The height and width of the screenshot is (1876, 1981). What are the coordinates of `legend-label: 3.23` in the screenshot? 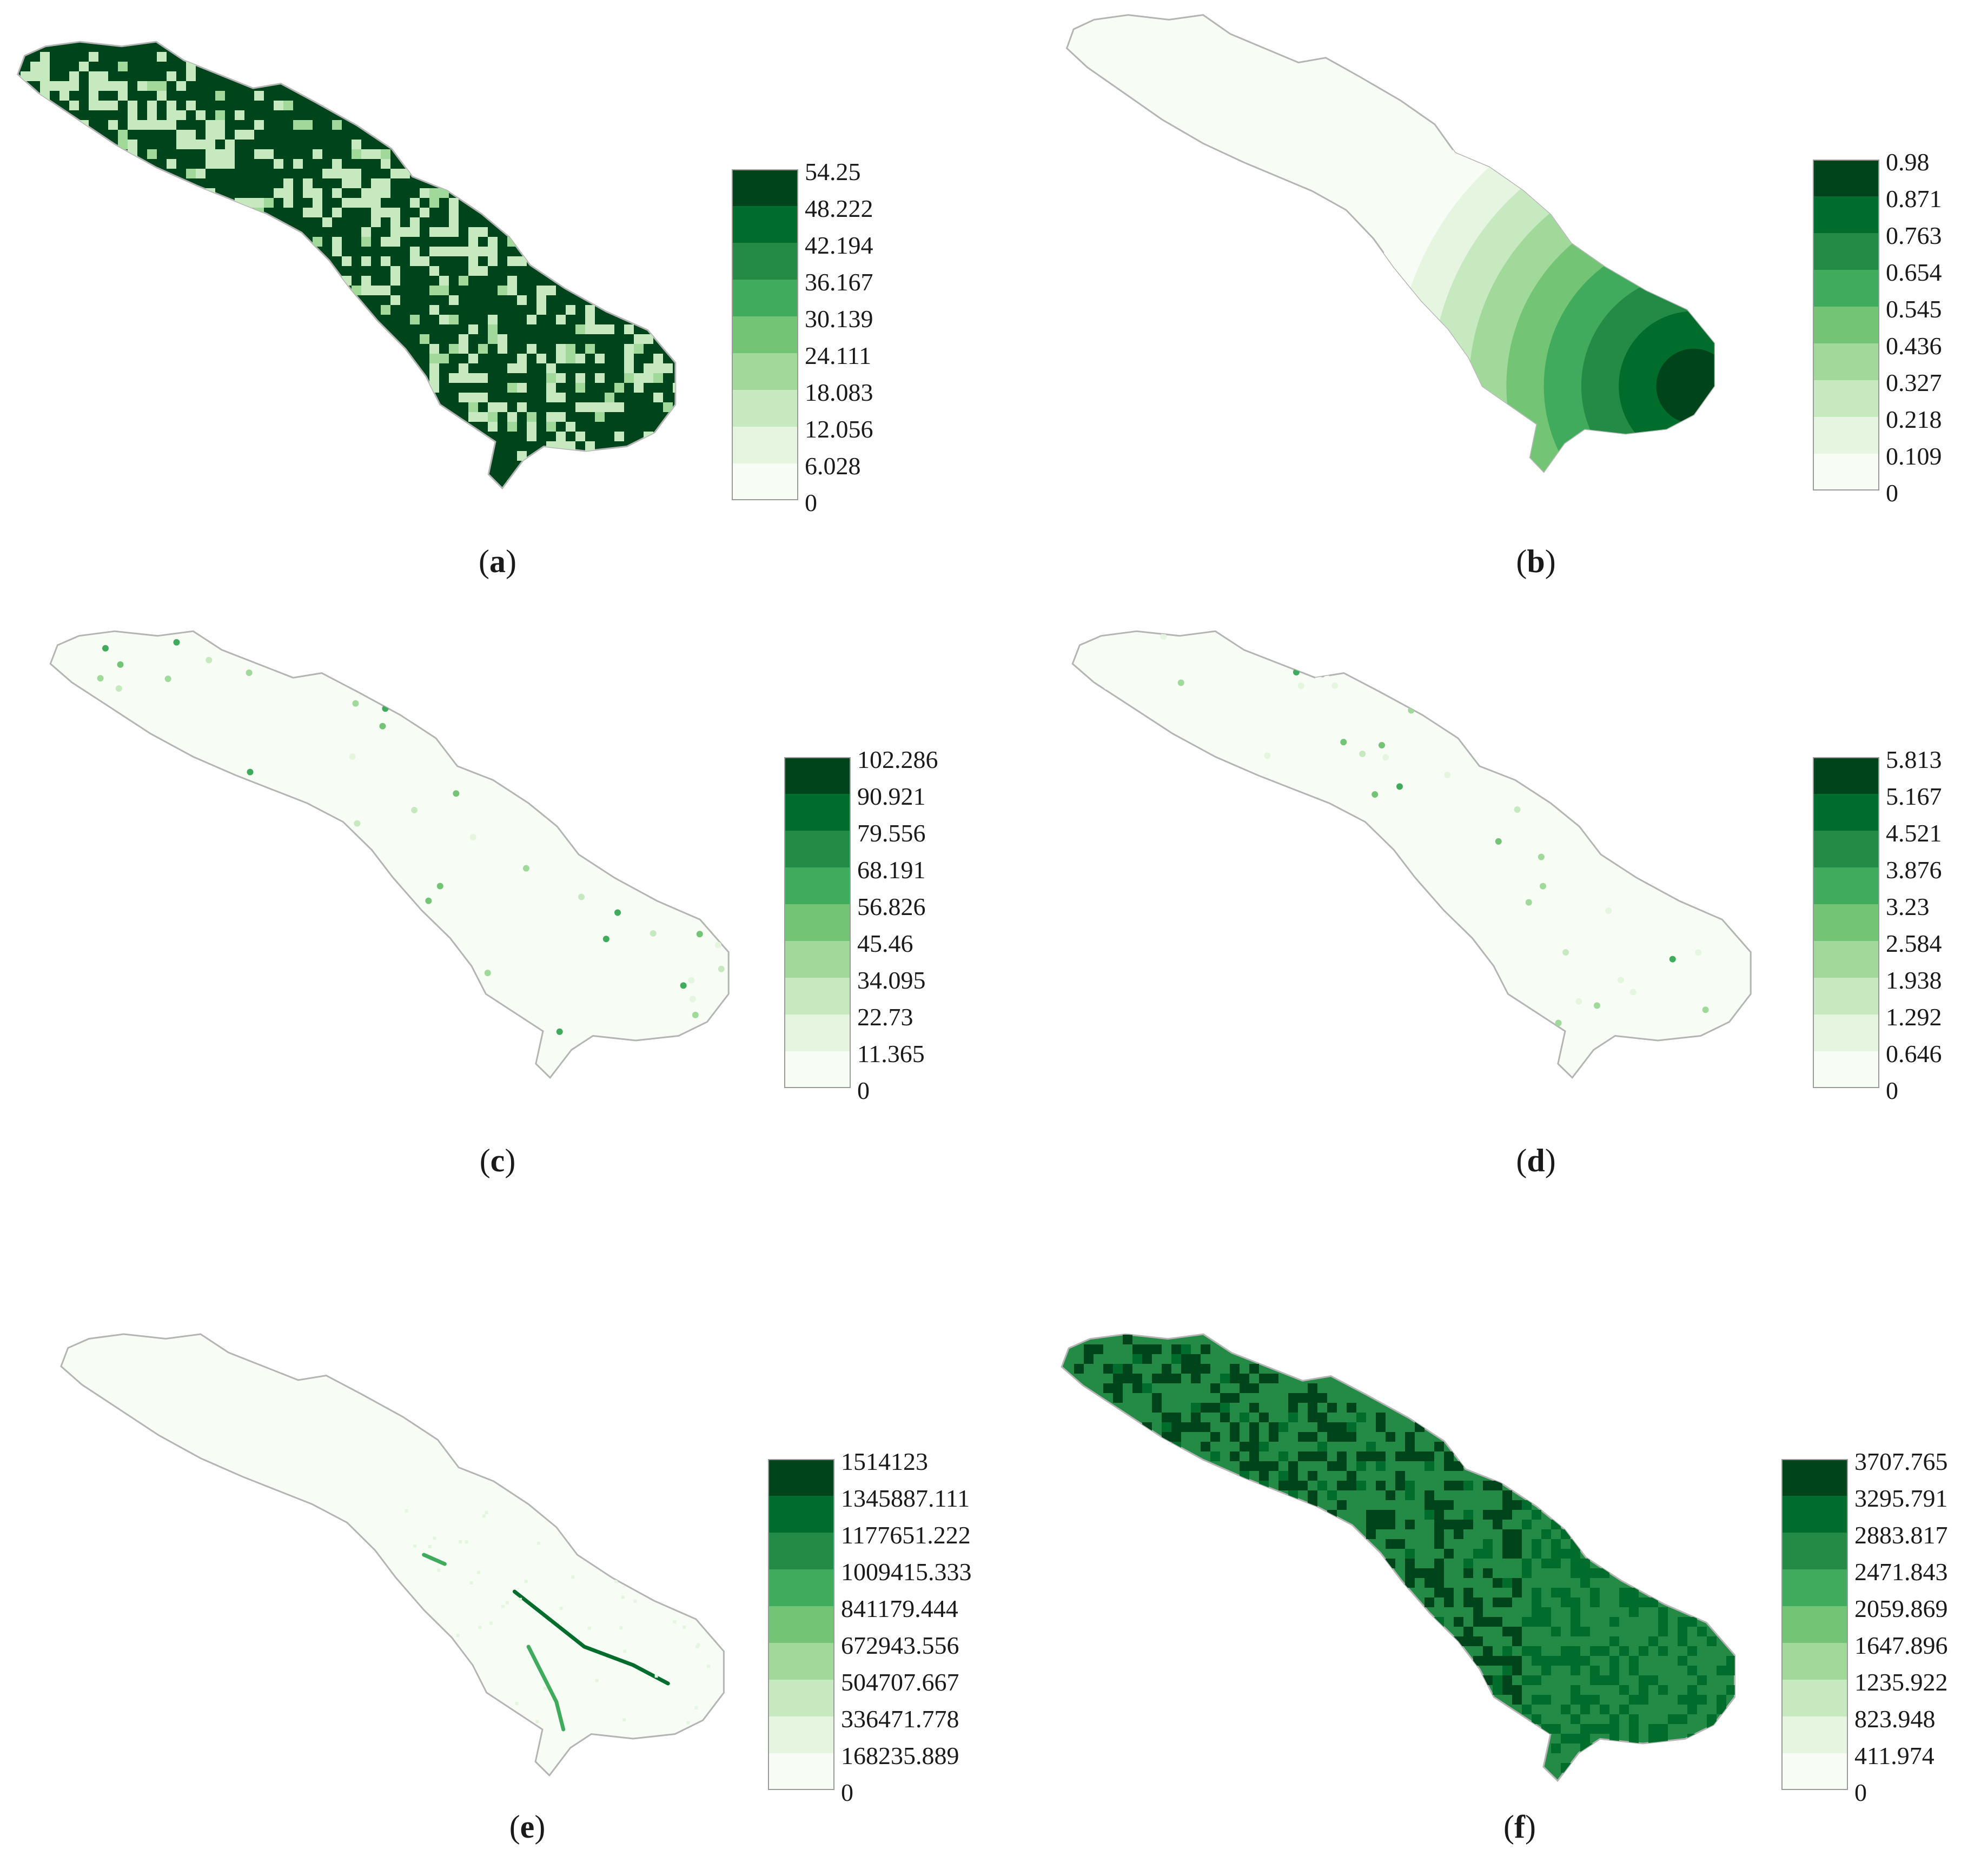 It's located at (1908, 906).